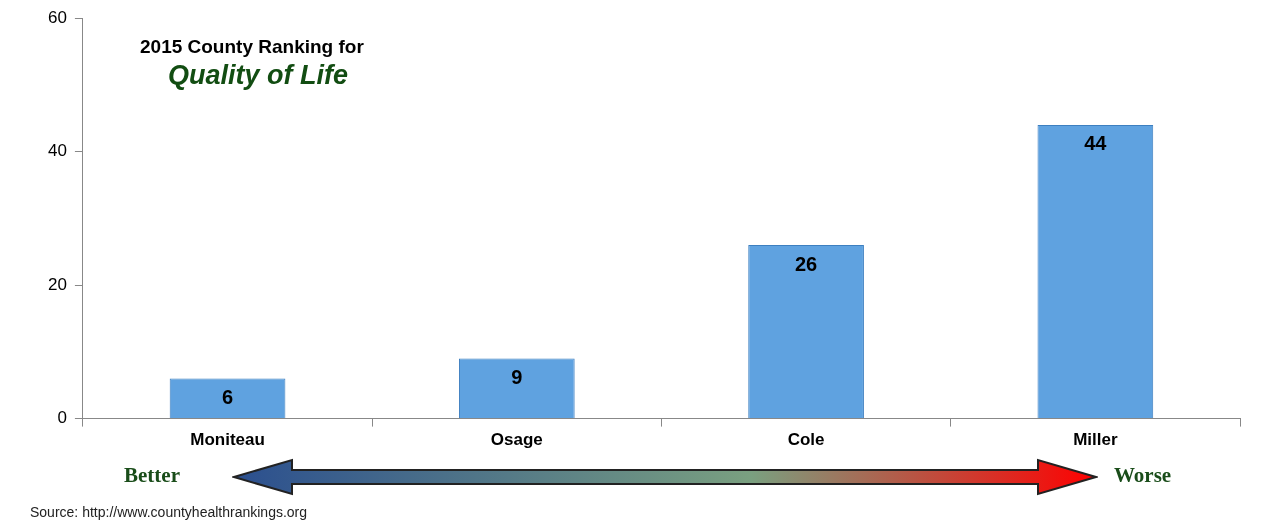 The height and width of the screenshot is (523, 1266). I want to click on data-label: 26, so click(806, 263).